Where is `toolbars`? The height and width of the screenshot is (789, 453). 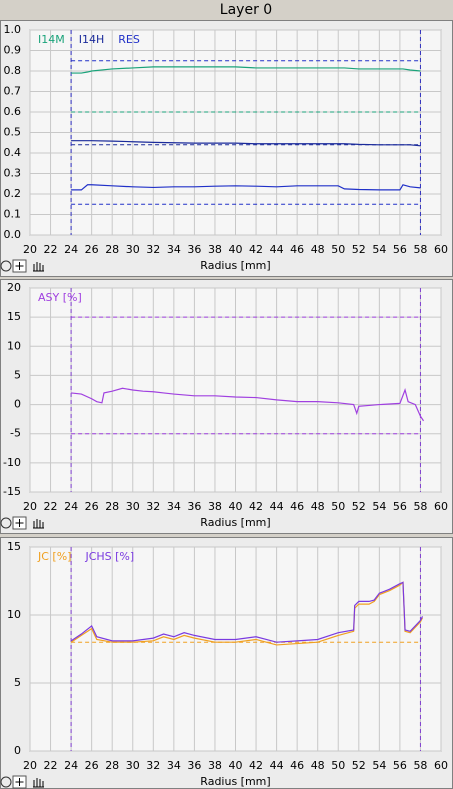
toolbars is located at coordinates (22, 524).